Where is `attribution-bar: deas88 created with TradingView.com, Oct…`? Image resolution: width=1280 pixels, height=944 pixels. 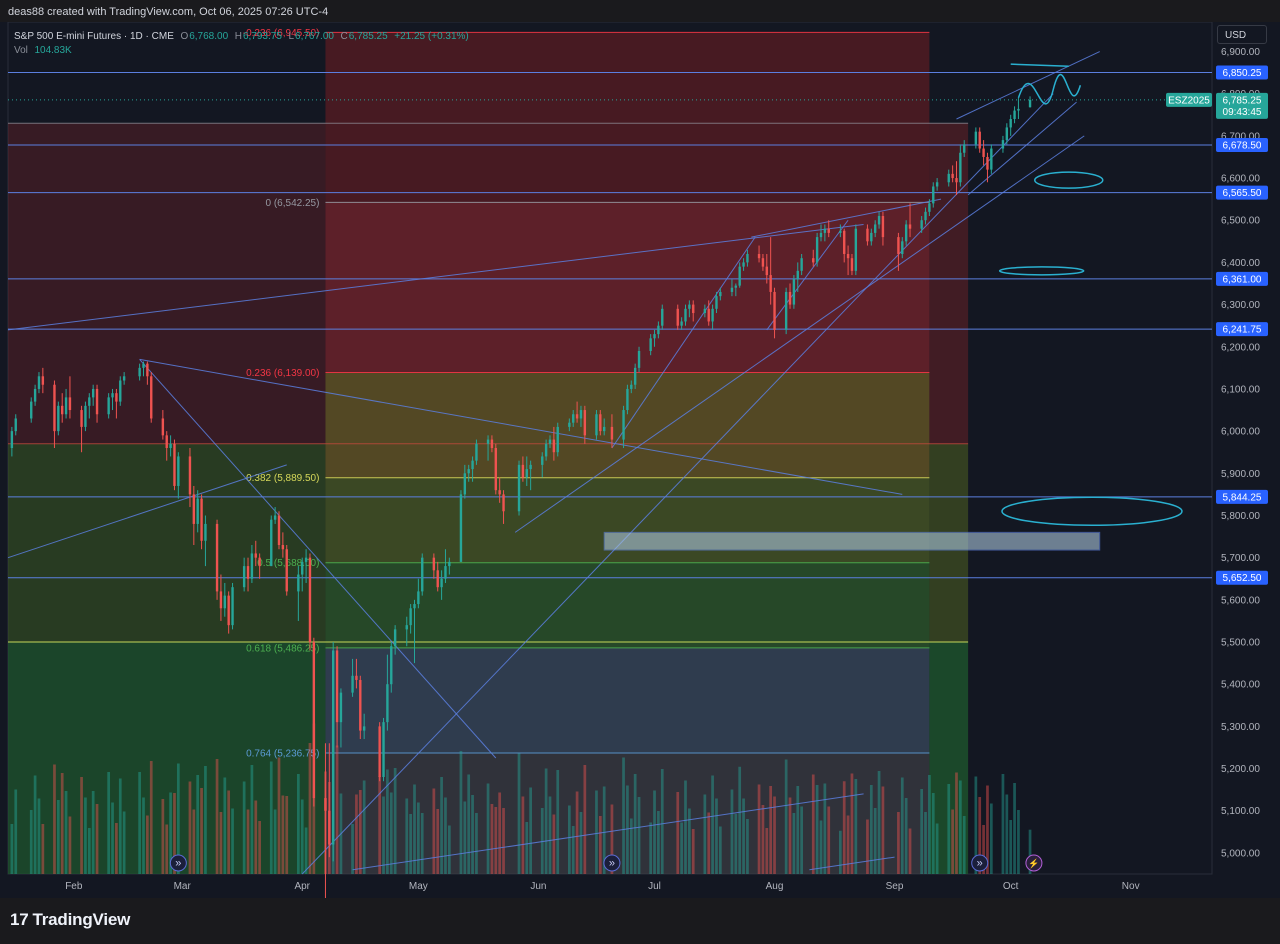 attribution-bar: deas88 created with TradingView.com, Oct… is located at coordinates (640, 12).